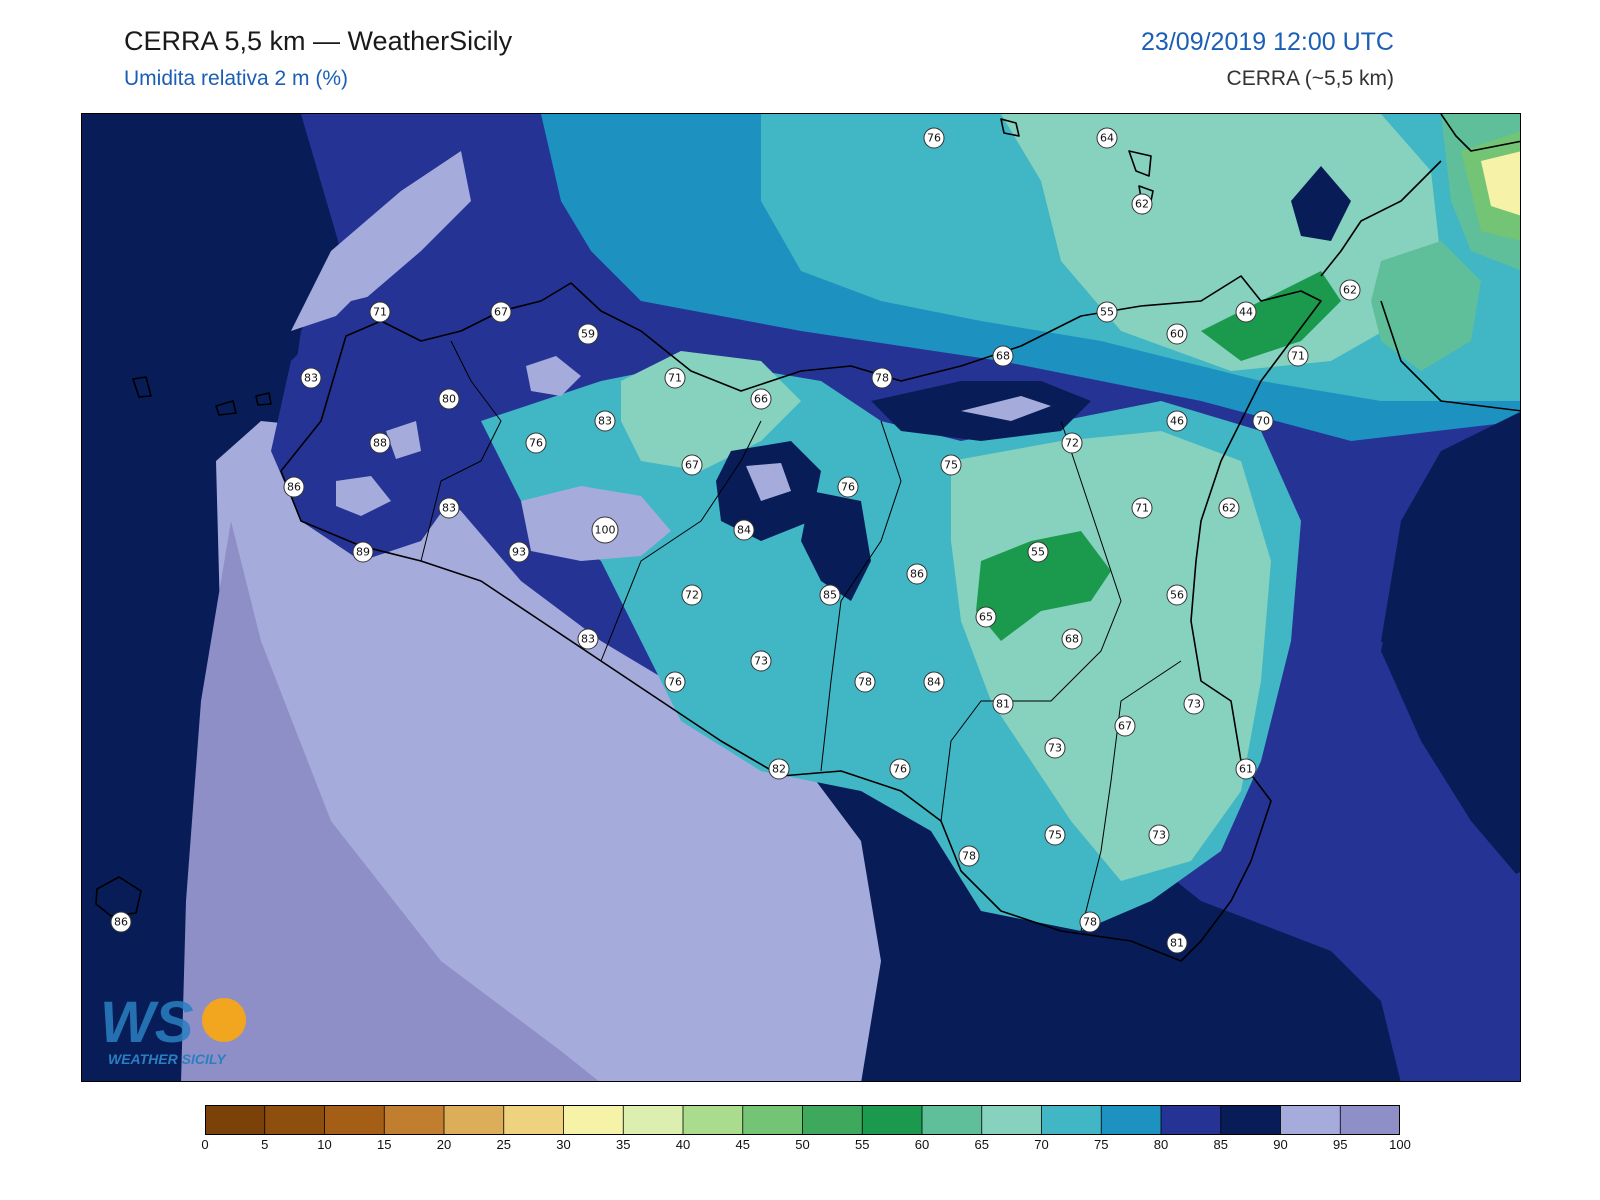  I want to click on svg-text: 68, so click(1072, 639).